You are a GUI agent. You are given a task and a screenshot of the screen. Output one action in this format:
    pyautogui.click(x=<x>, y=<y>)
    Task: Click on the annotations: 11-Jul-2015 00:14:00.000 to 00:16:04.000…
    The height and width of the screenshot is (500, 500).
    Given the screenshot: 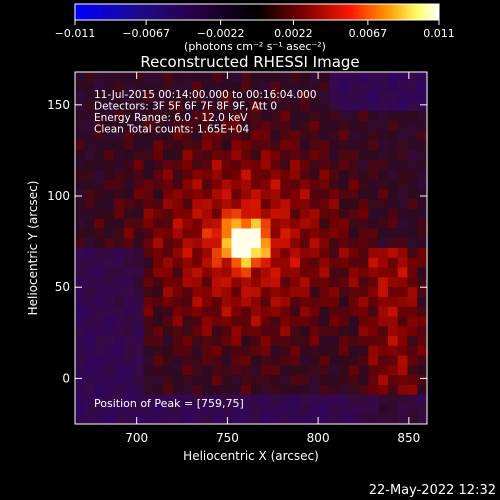 What is the action you would take?
    pyautogui.click(x=205, y=112)
    